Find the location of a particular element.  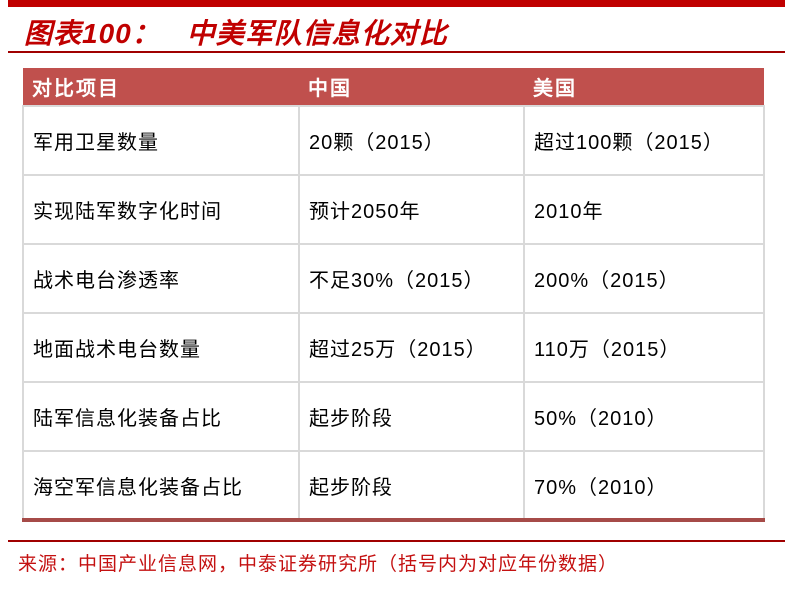

figure-title: 图表100： 中美军队信息化对比 is located at coordinates (236, 32).